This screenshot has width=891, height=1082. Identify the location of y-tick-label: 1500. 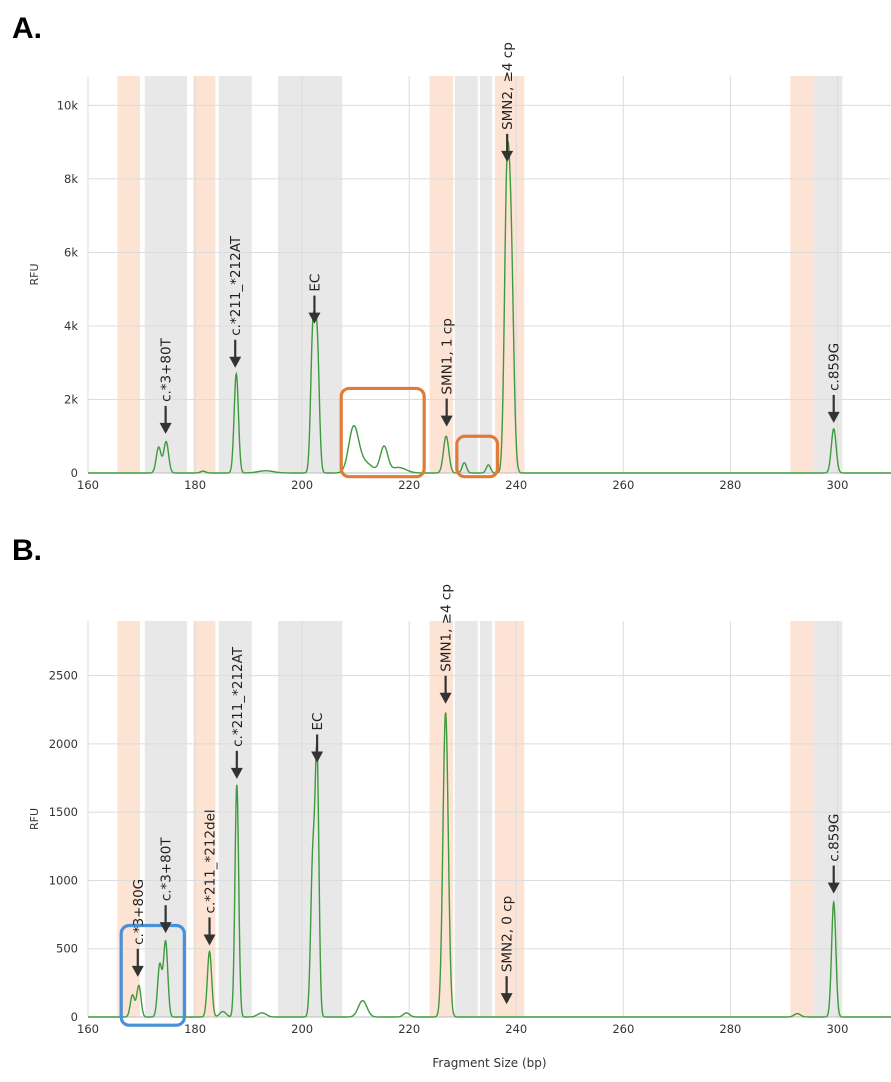
(63, 812).